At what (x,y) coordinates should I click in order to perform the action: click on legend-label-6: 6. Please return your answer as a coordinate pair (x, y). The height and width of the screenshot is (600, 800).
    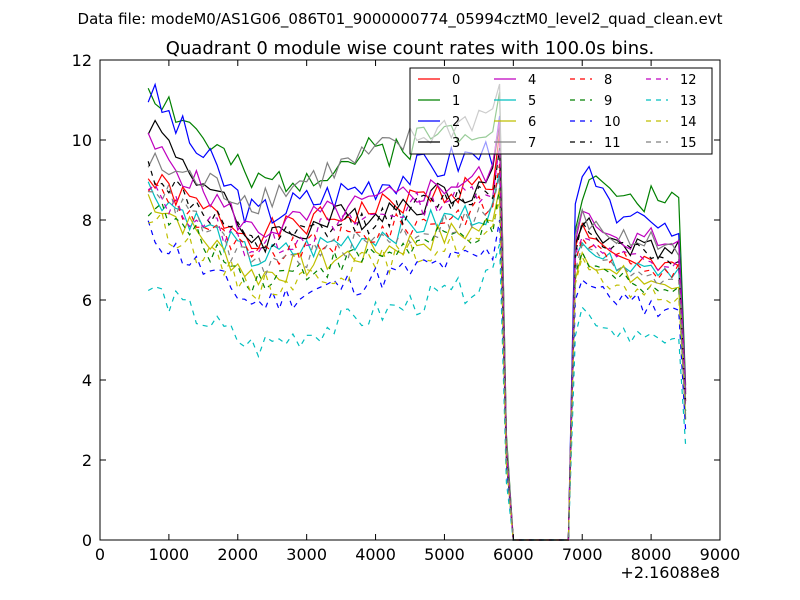
    Looking at the image, I should click on (532, 122).